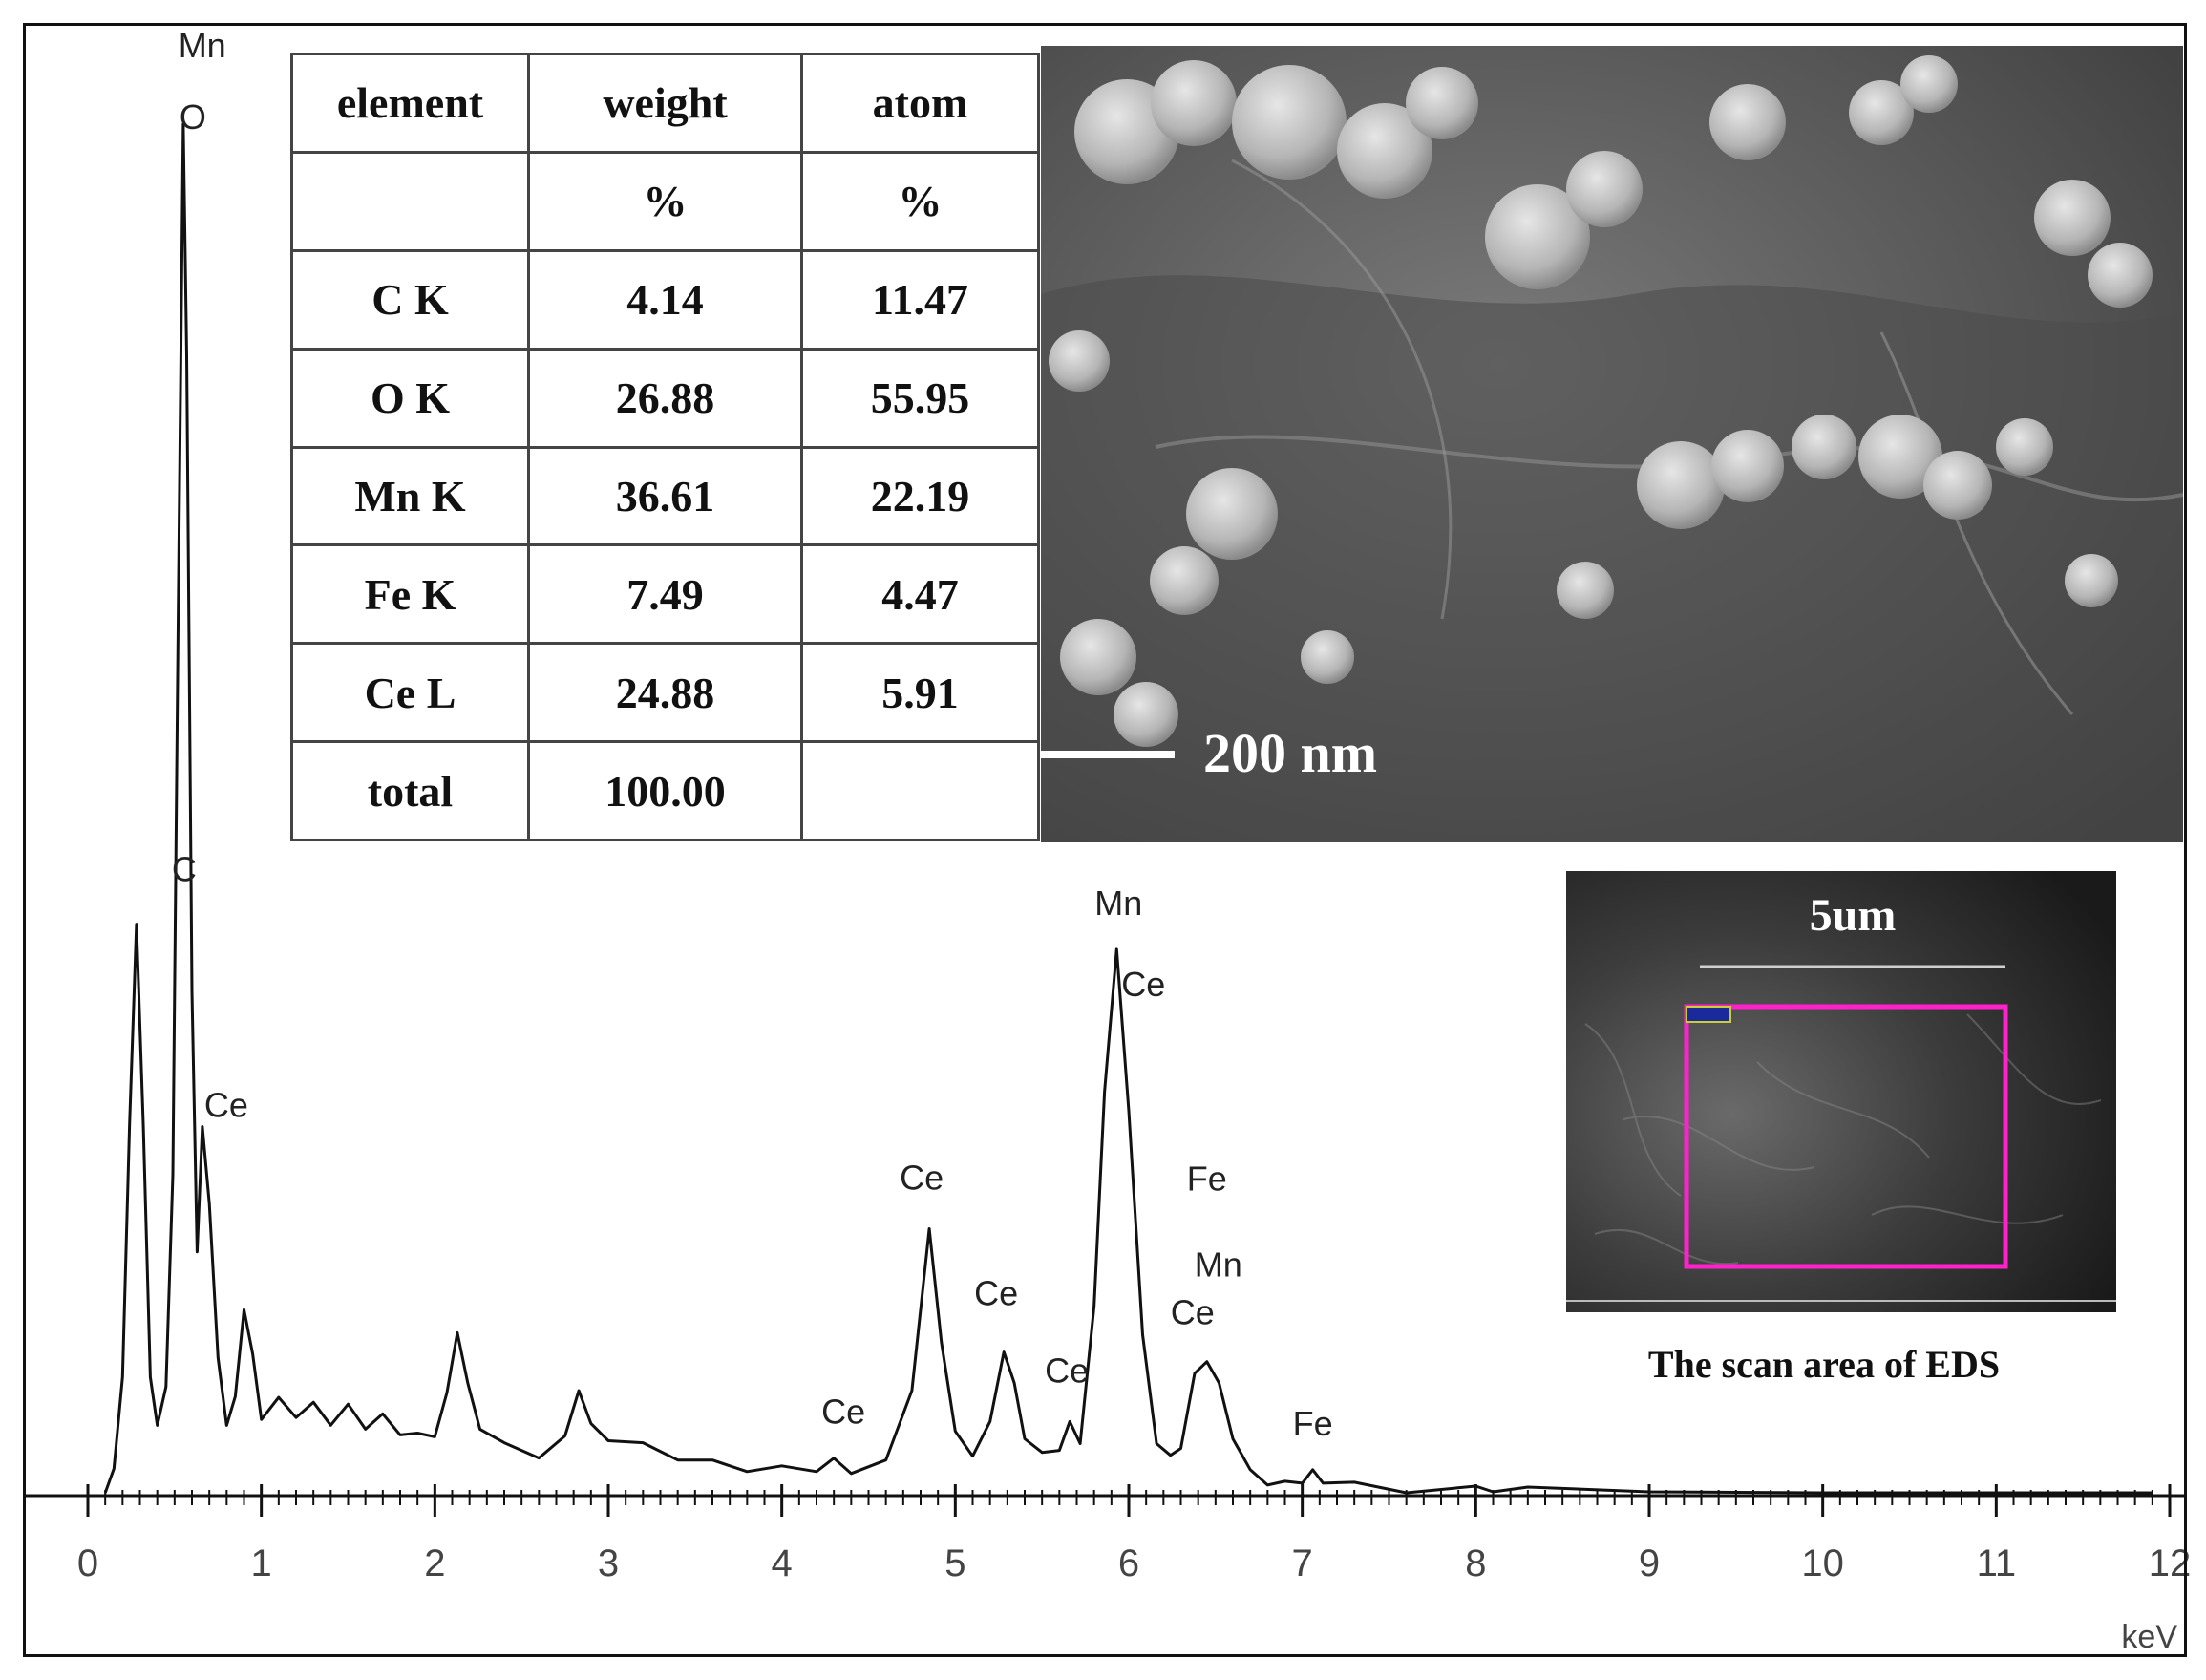 The image size is (2206, 1680). What do you see at coordinates (782, 1563) in the screenshot?
I see `x-tick-label: 4` at bounding box center [782, 1563].